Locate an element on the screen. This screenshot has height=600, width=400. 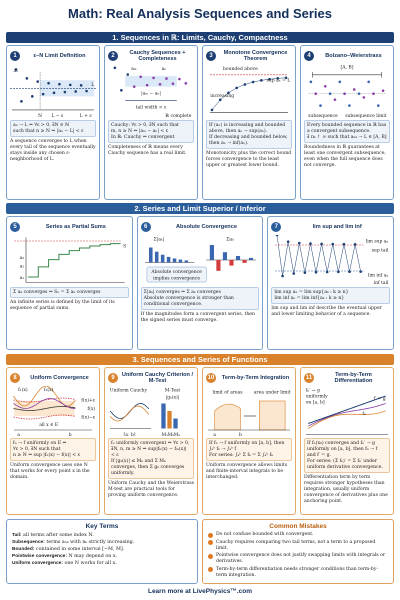
diagram: aₘ aₙ |aₘ − aₙ| tail width < ε ℝ complete is located at coordinates (152, 92).